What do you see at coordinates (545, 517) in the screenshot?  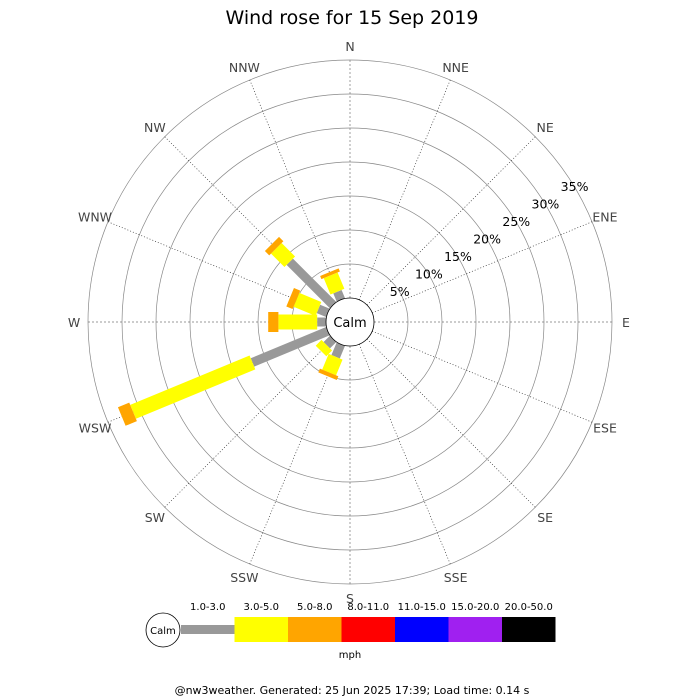 I see `direction-label-se: SE` at bounding box center [545, 517].